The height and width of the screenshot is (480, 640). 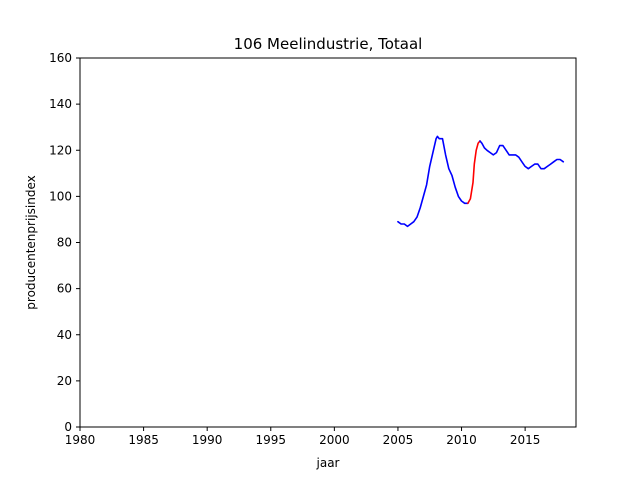 I want to click on x-tick-label: 2000, so click(x=334, y=440).